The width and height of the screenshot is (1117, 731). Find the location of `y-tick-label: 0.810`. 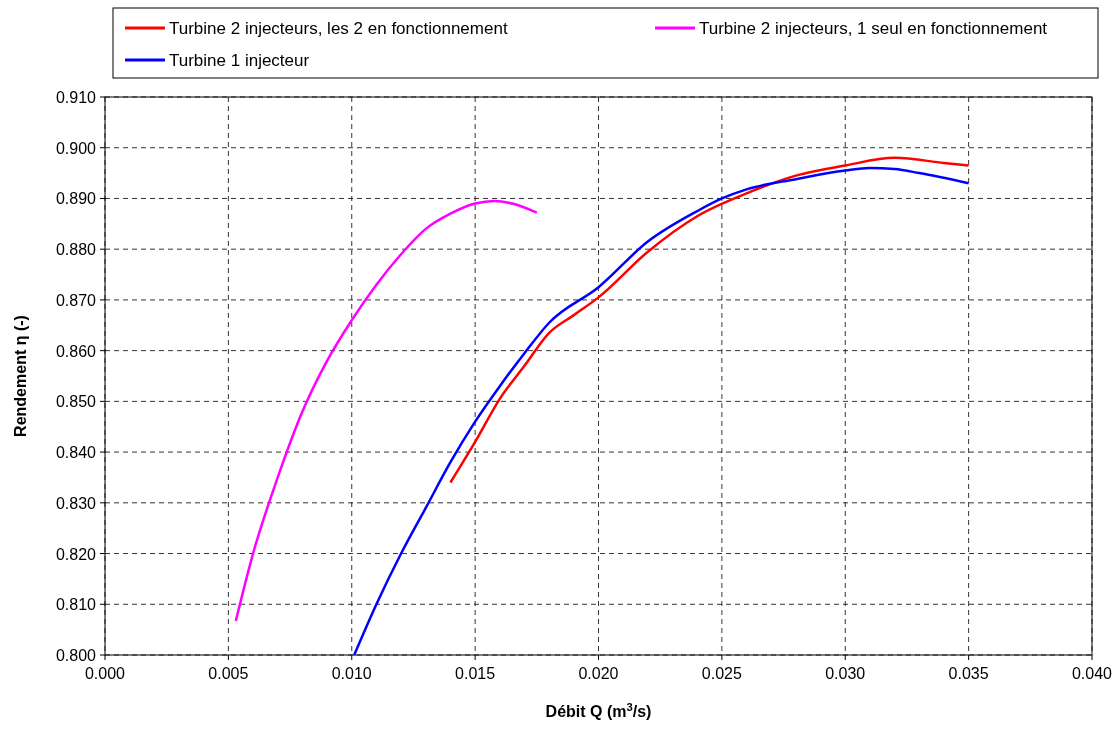

y-tick-label: 0.810 is located at coordinates (76, 605).